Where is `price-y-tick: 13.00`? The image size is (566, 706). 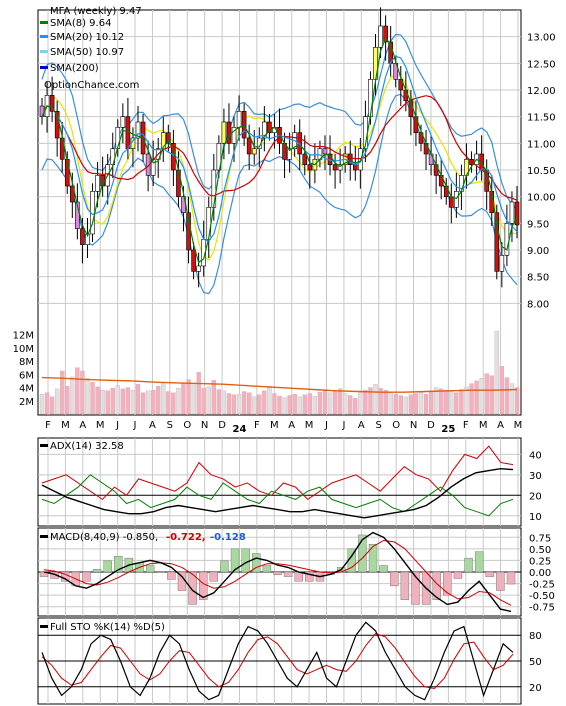
price-y-tick: 13.00 is located at coordinates (541, 38).